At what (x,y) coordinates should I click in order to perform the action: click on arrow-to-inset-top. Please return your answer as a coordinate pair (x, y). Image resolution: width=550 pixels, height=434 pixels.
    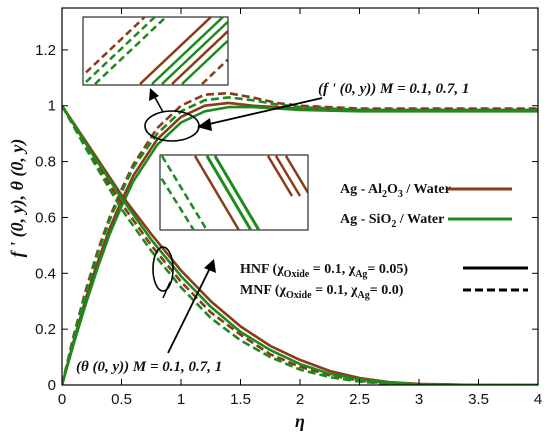
    Looking at the image, I should click on (156, 100).